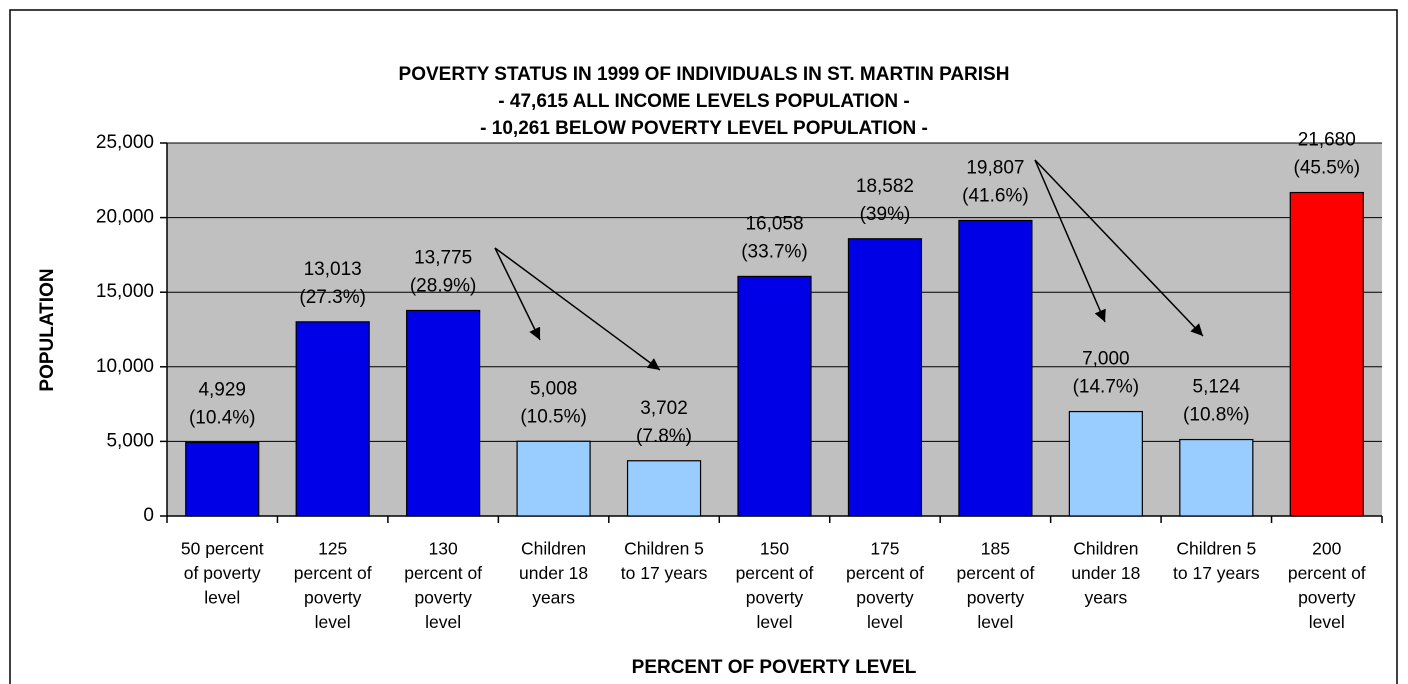  I want to click on share-label: (33.7%), so click(774, 251).